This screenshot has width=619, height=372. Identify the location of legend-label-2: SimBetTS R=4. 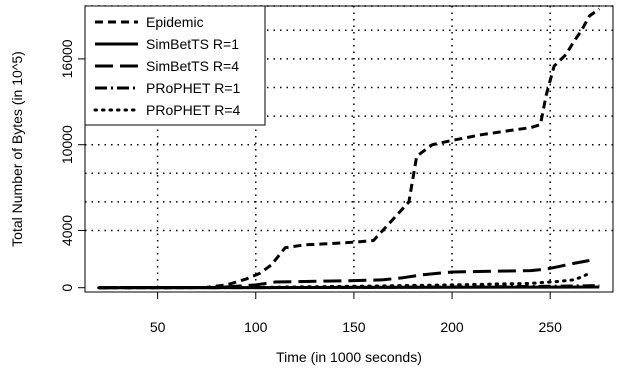
(192, 66).